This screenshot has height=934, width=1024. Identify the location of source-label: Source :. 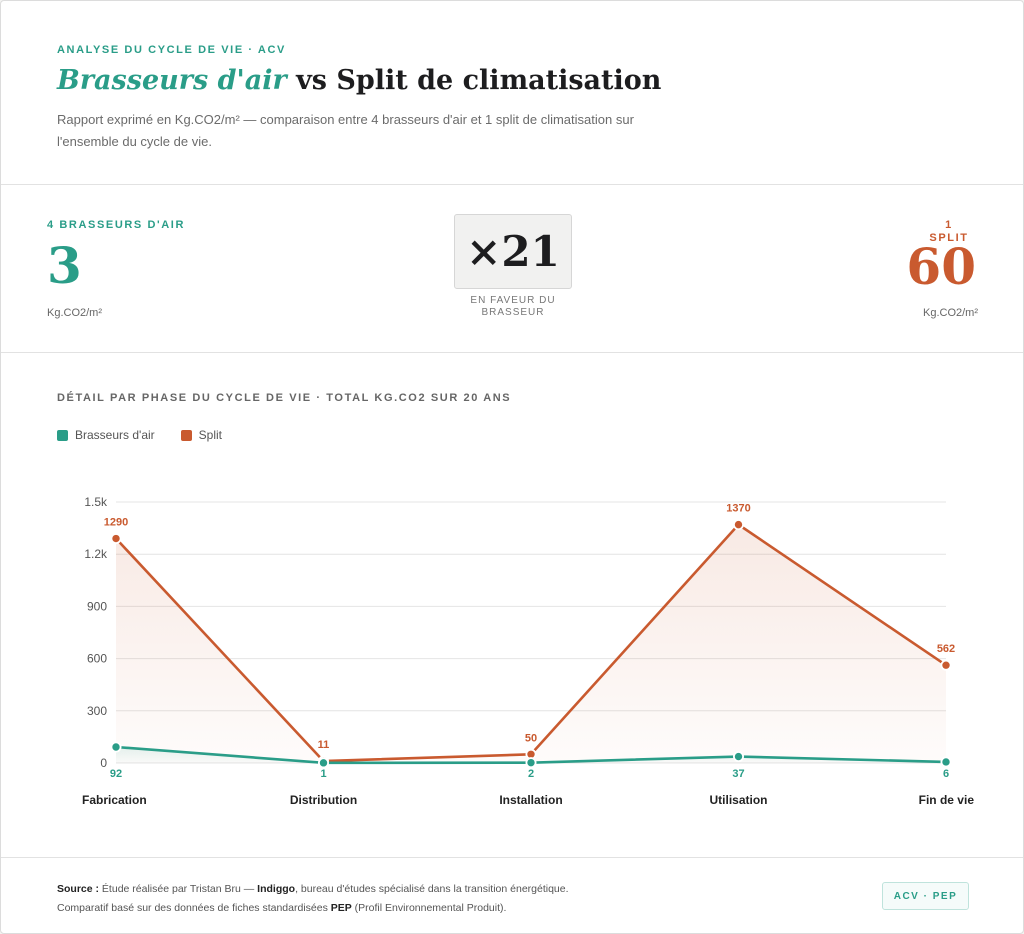
(78, 889).